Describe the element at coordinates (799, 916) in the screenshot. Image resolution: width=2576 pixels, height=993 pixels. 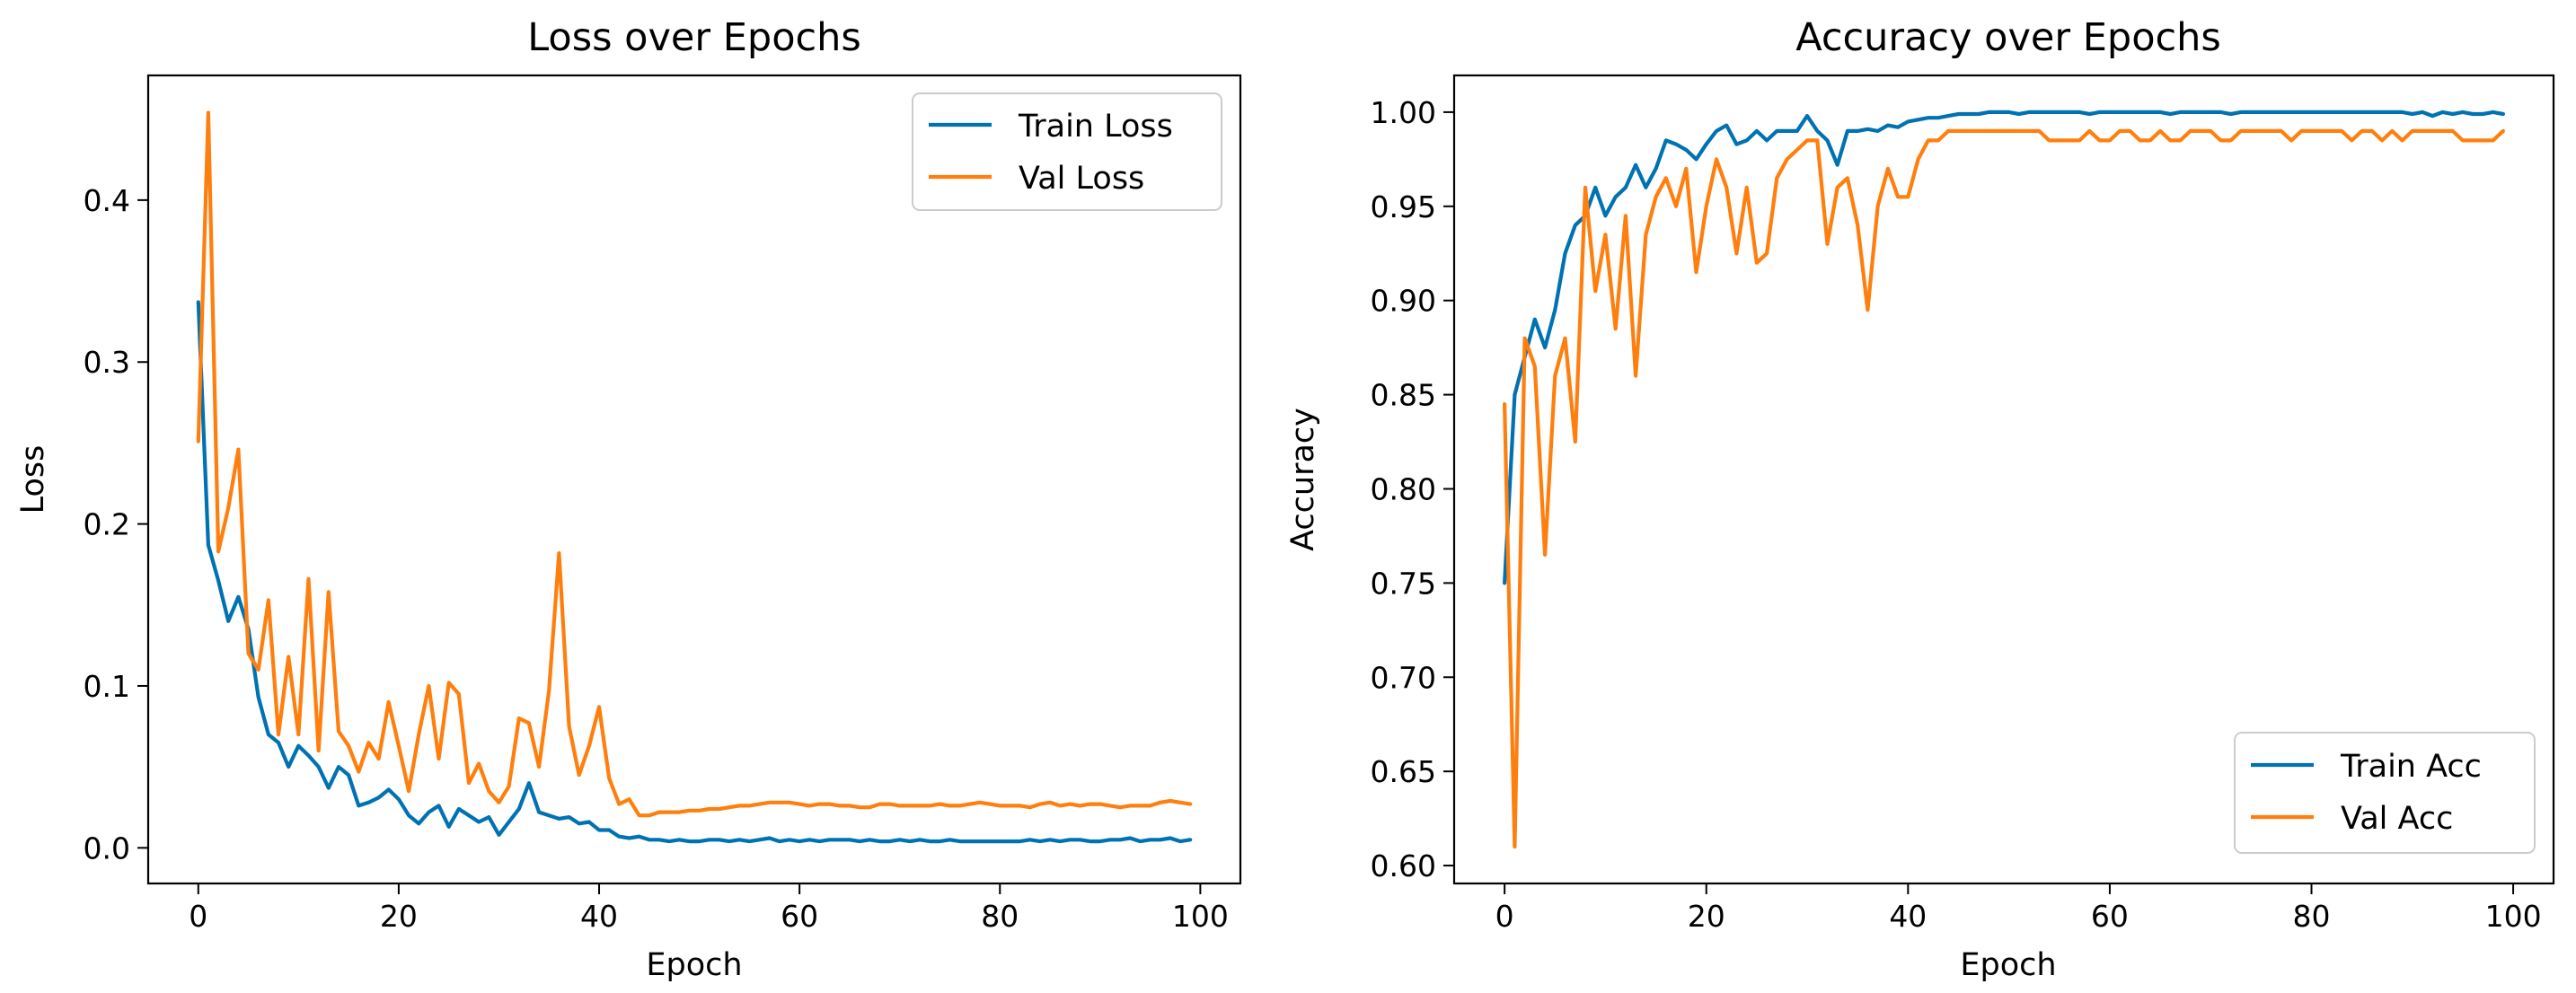
I see `loss-xtick-label: 60` at that location.